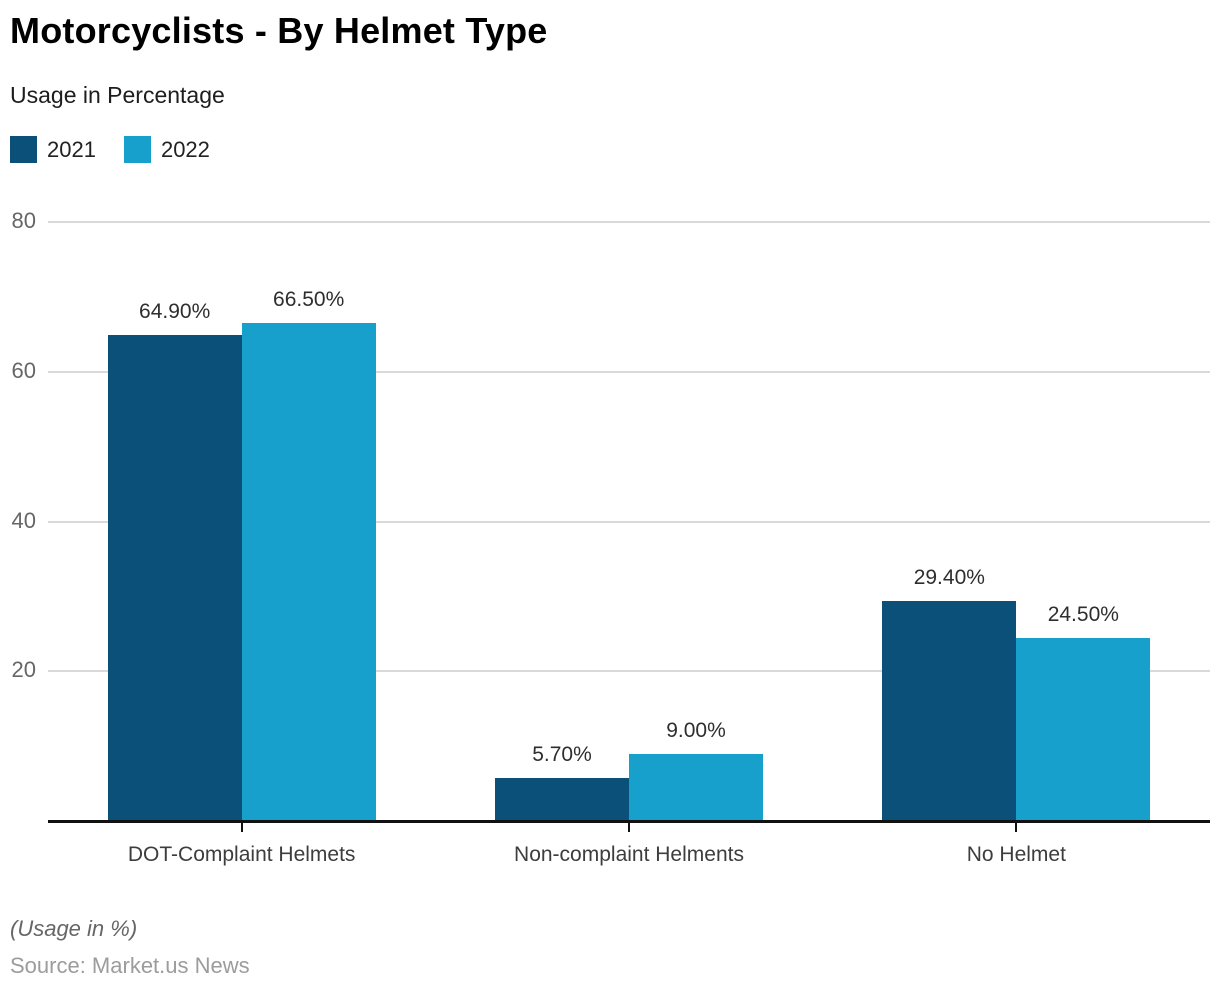  I want to click on value-label-2021-category-1: 64.90%, so click(175, 312).